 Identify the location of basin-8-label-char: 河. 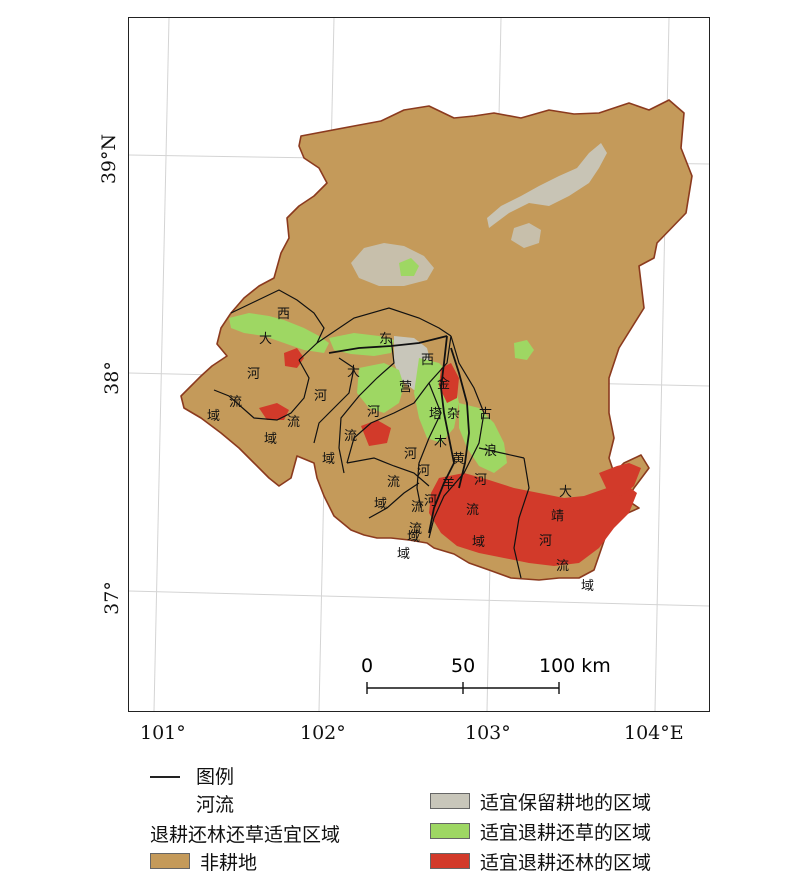
(545, 541).